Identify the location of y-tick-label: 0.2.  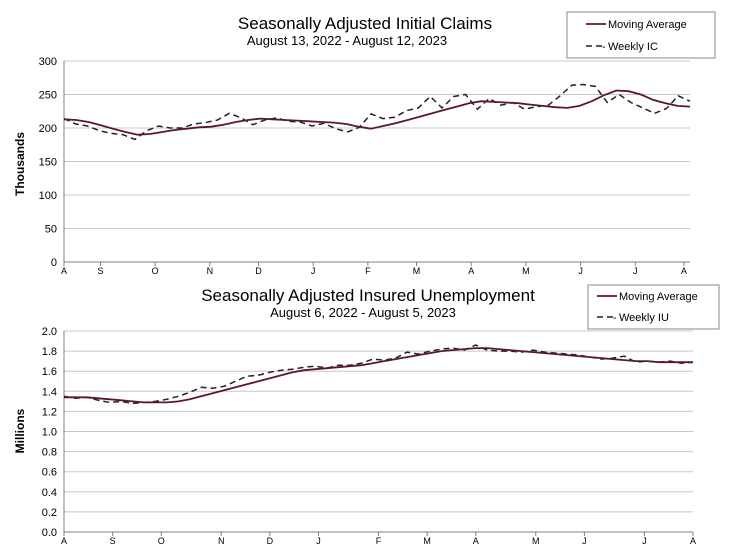
(49, 513).